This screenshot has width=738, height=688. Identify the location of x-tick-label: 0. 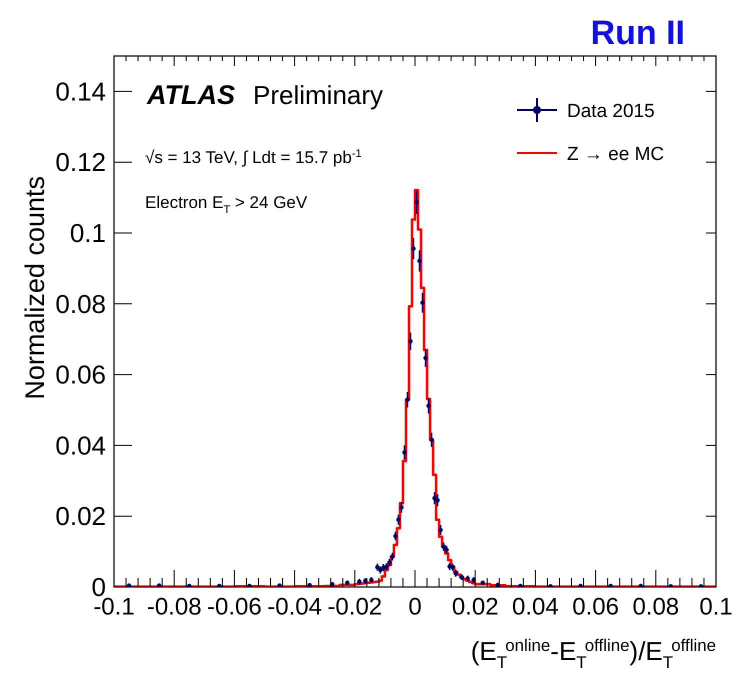
(415, 607).